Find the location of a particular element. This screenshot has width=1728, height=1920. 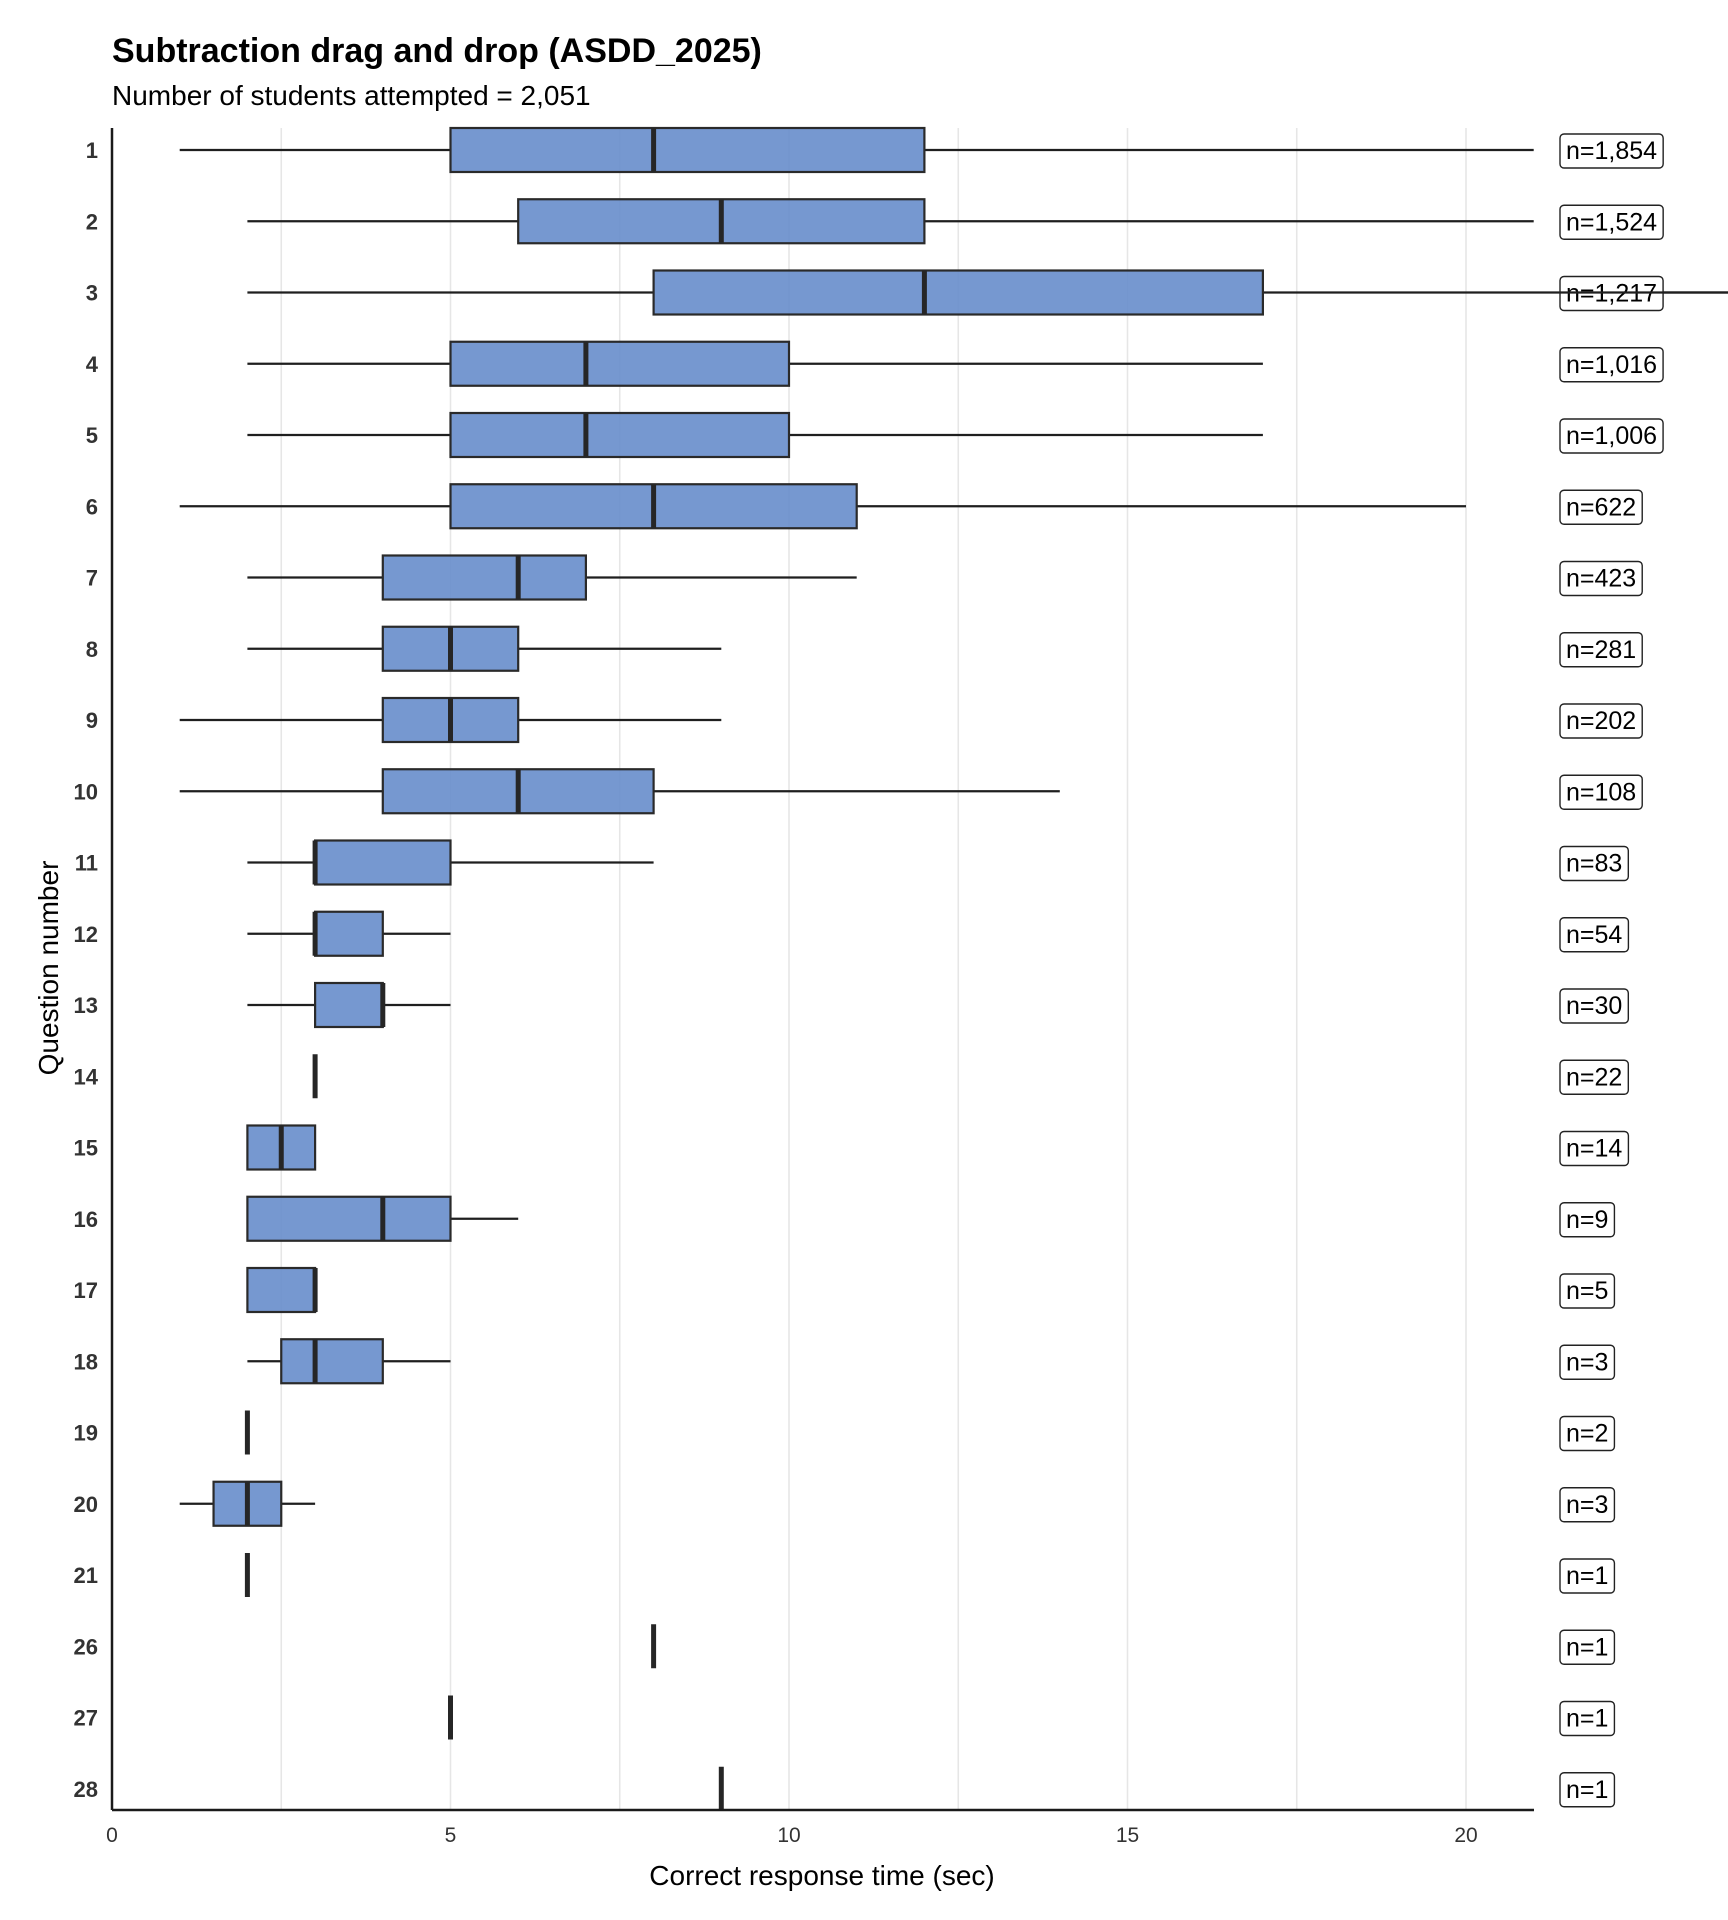

y-tick-label: 3 is located at coordinates (92, 293).